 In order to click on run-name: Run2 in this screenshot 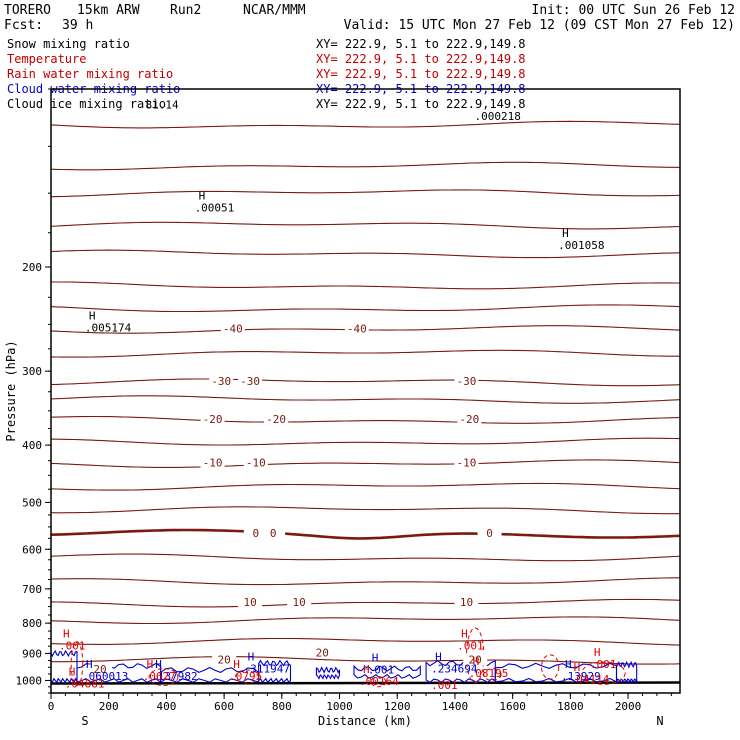, I will do `click(185, 10)`.